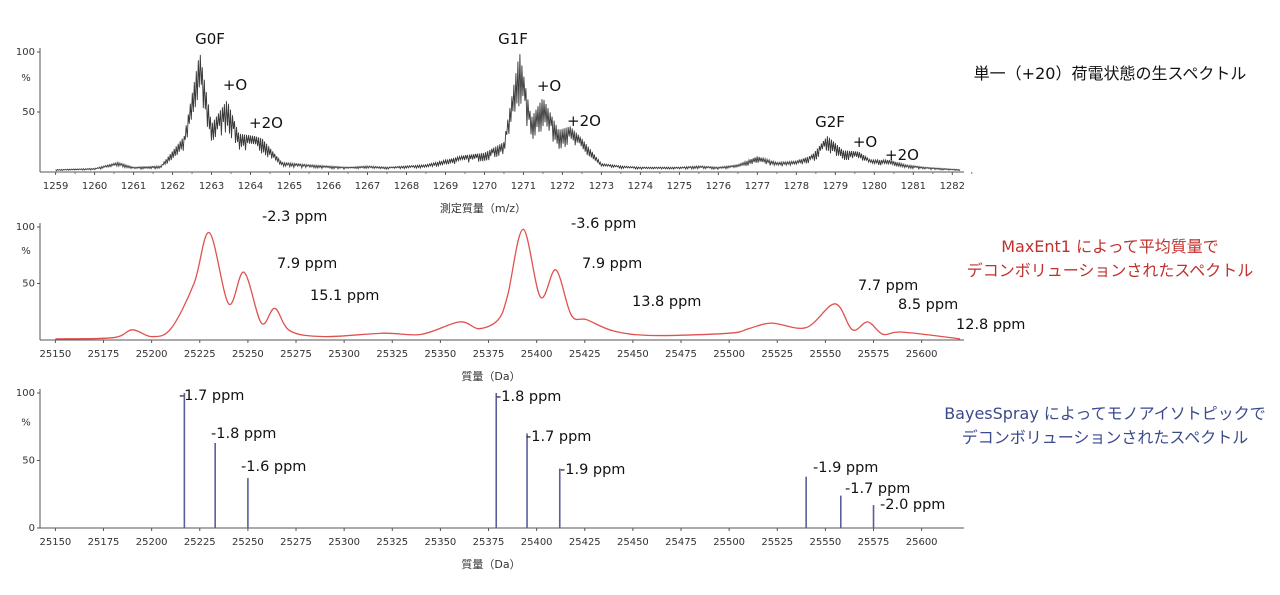 The width and height of the screenshot is (1280, 595). Describe the element at coordinates (928, 305) in the screenshot. I see `annotation-1-7: 8.5 ppm` at that location.